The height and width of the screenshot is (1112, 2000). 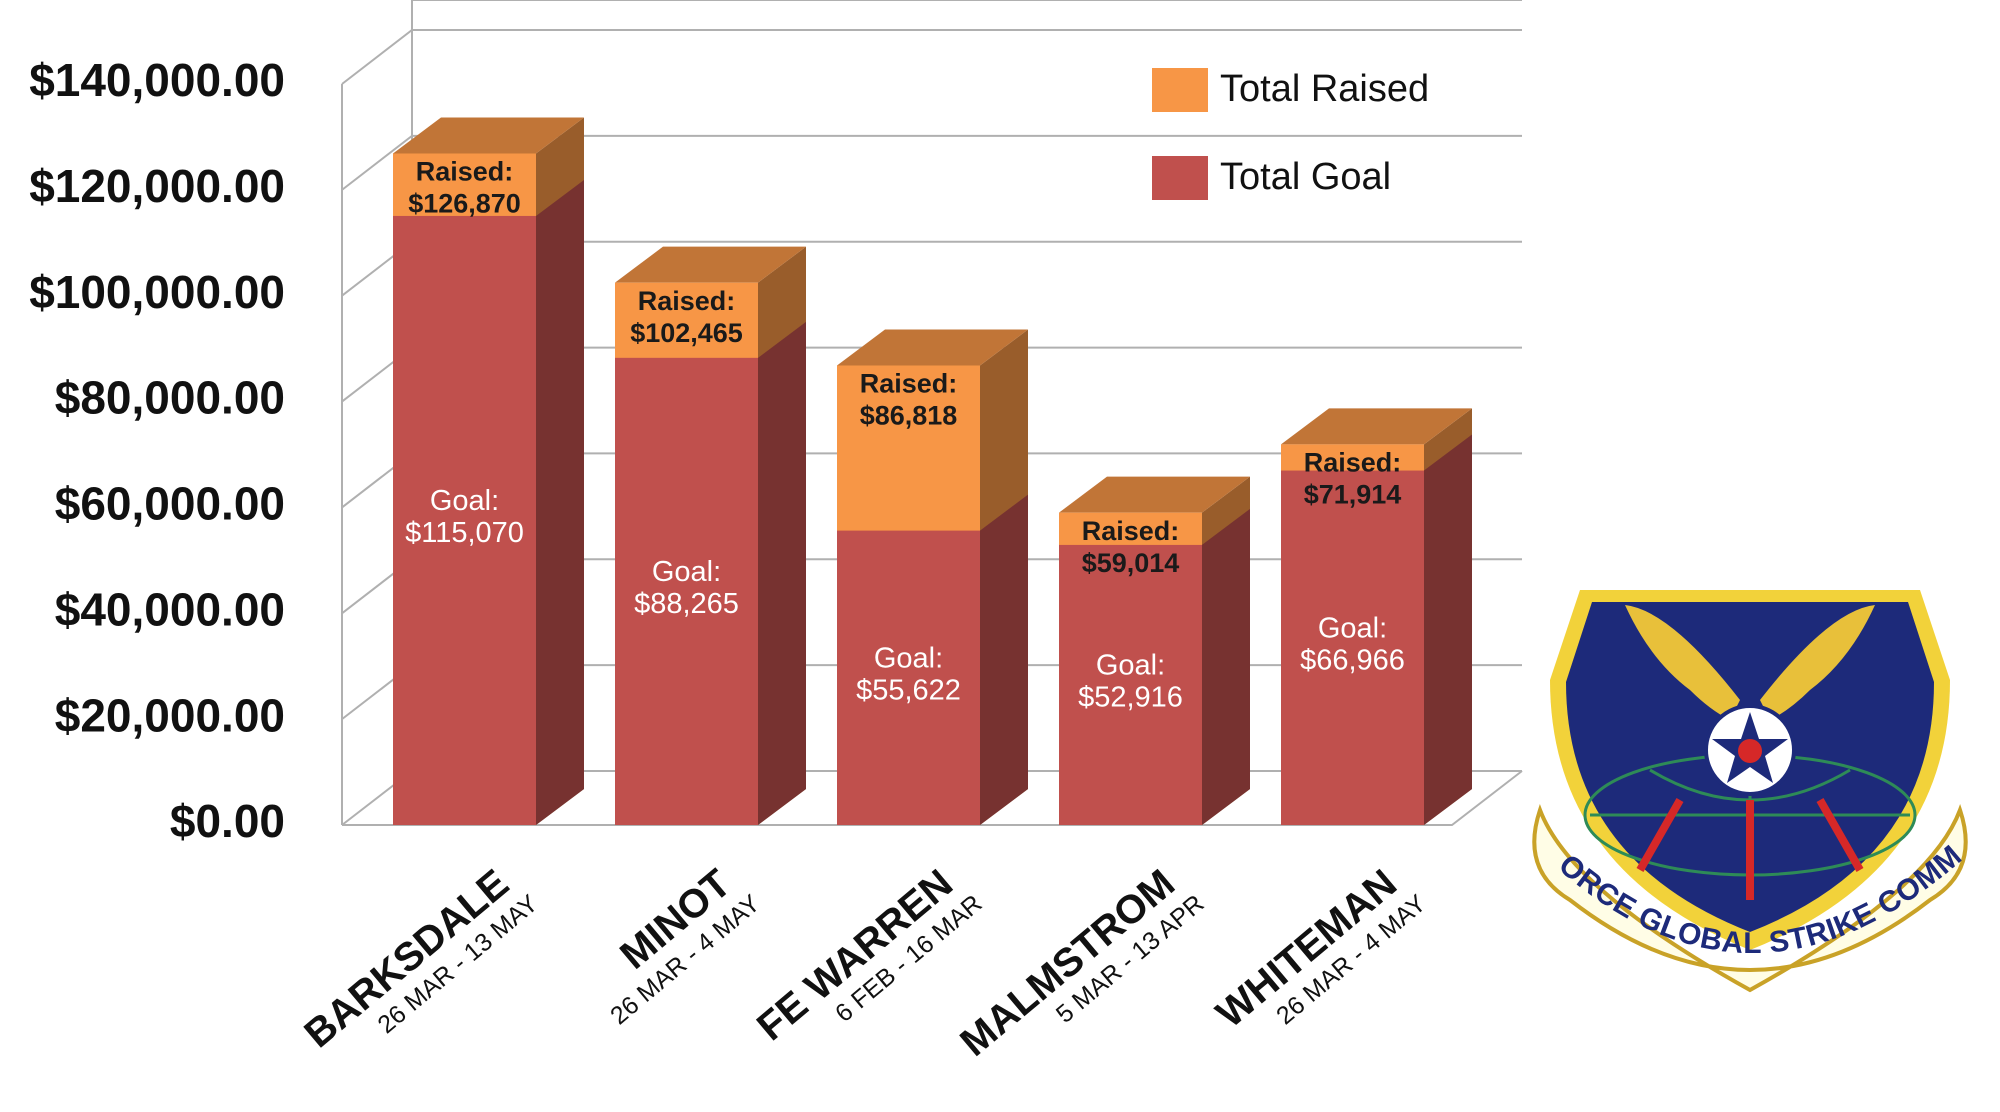 I want to click on value-label: $66,966, so click(x=1352, y=660).